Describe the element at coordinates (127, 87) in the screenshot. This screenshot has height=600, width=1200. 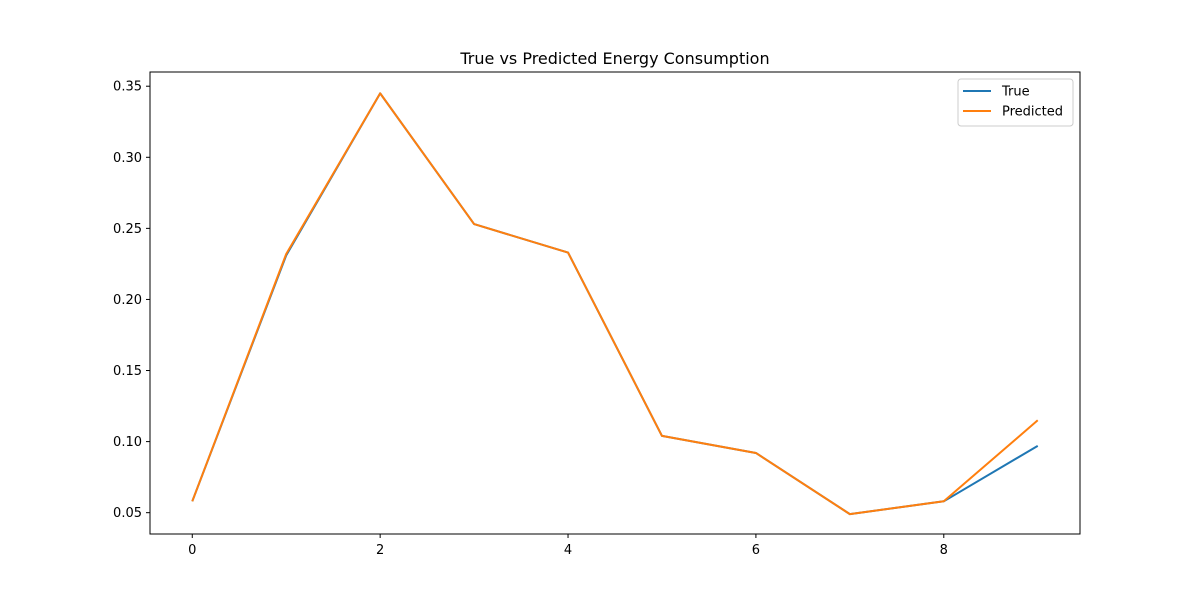
I see `y-tick-label: 0.35` at that location.